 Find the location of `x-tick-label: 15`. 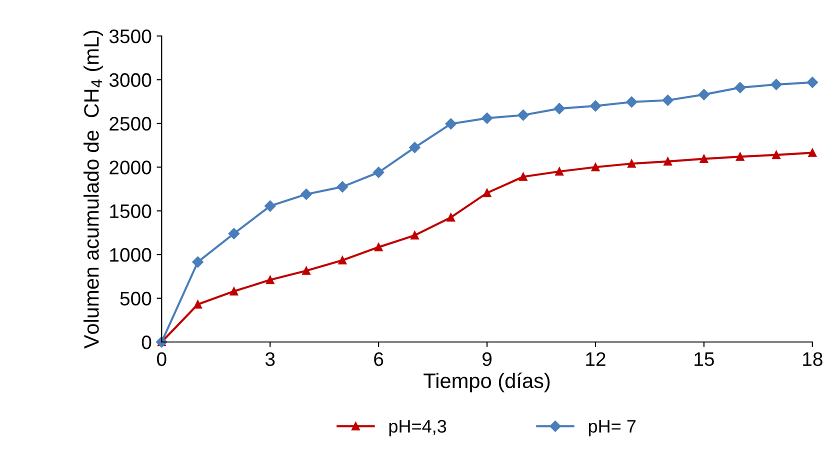

x-tick-label: 15 is located at coordinates (704, 359).